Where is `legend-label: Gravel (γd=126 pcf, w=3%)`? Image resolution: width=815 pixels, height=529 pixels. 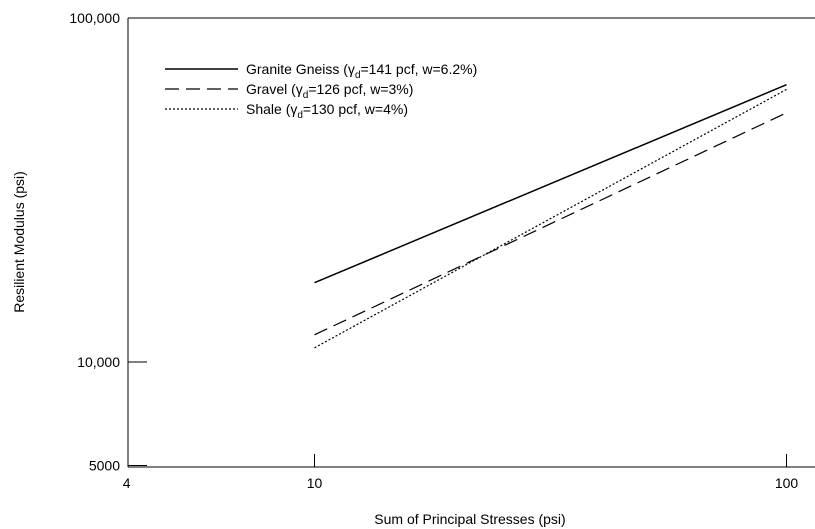
legend-label: Gravel (γd=126 pcf, w=3%) is located at coordinates (329, 91).